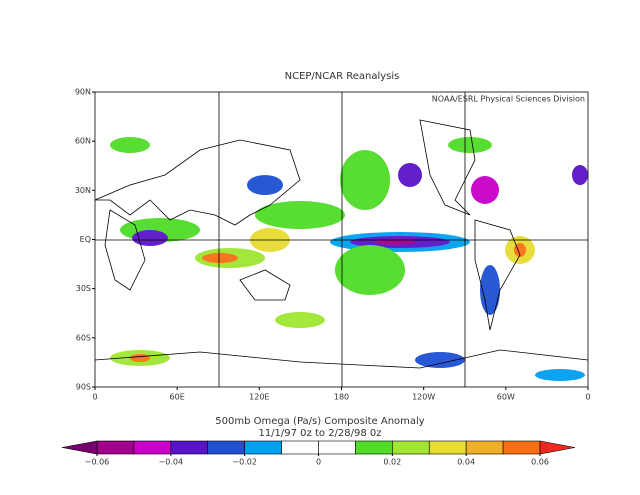 Image resolution: width=640 pixels, height=495 pixels. I want to click on subtitle: 500mb Omega (Pa/s) Composite Anomaly, so click(320, 421).